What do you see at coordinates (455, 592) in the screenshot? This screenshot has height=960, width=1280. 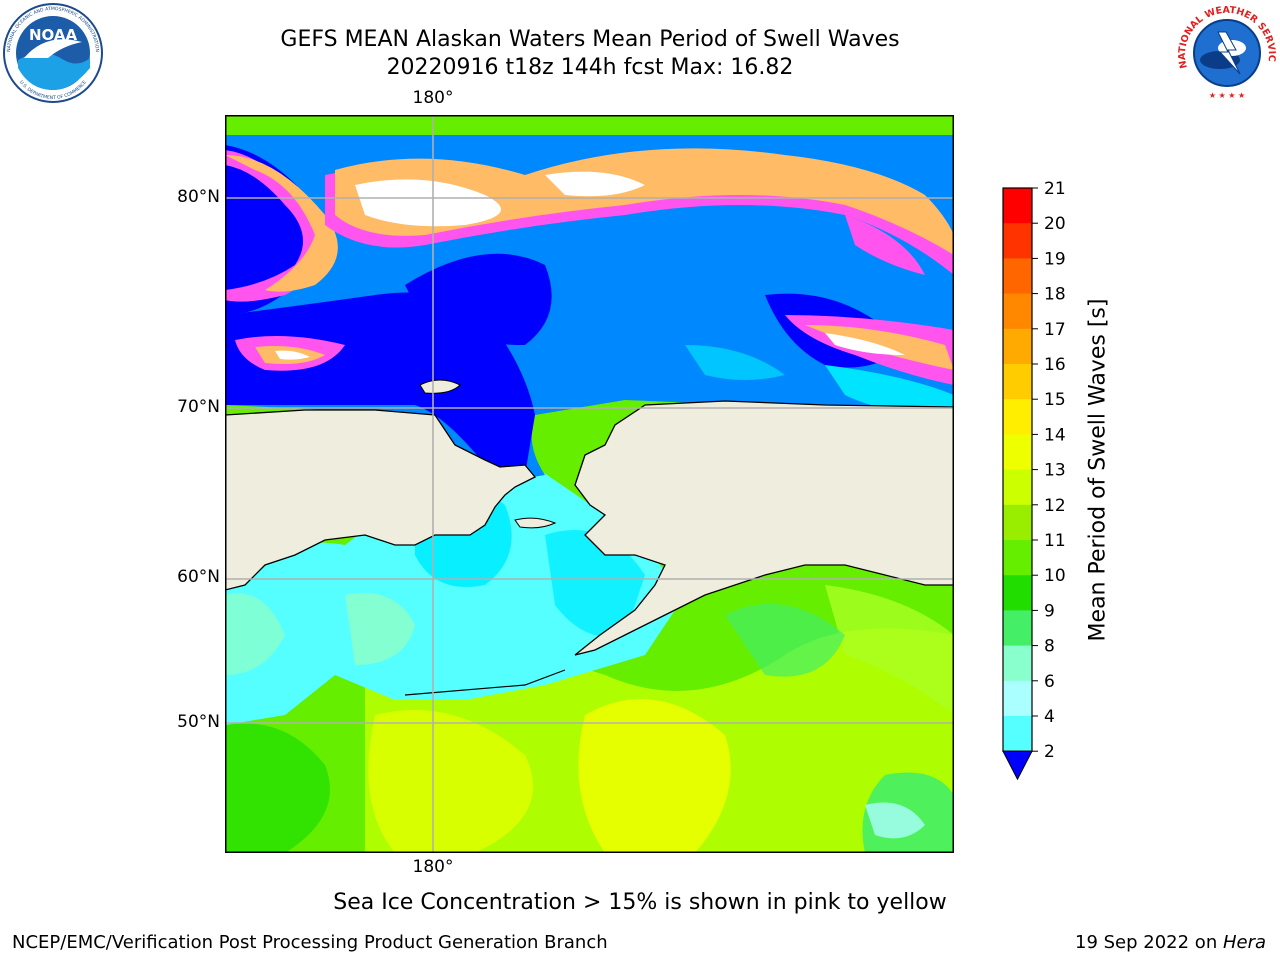 I see `bering-sea` at bounding box center [455, 592].